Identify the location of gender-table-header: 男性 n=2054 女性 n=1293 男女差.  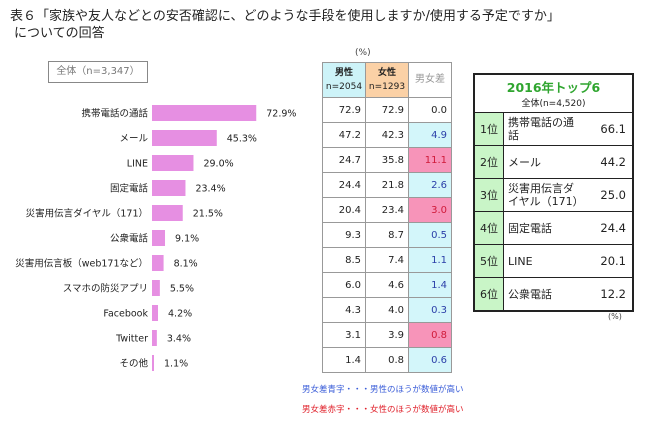
(387, 80).